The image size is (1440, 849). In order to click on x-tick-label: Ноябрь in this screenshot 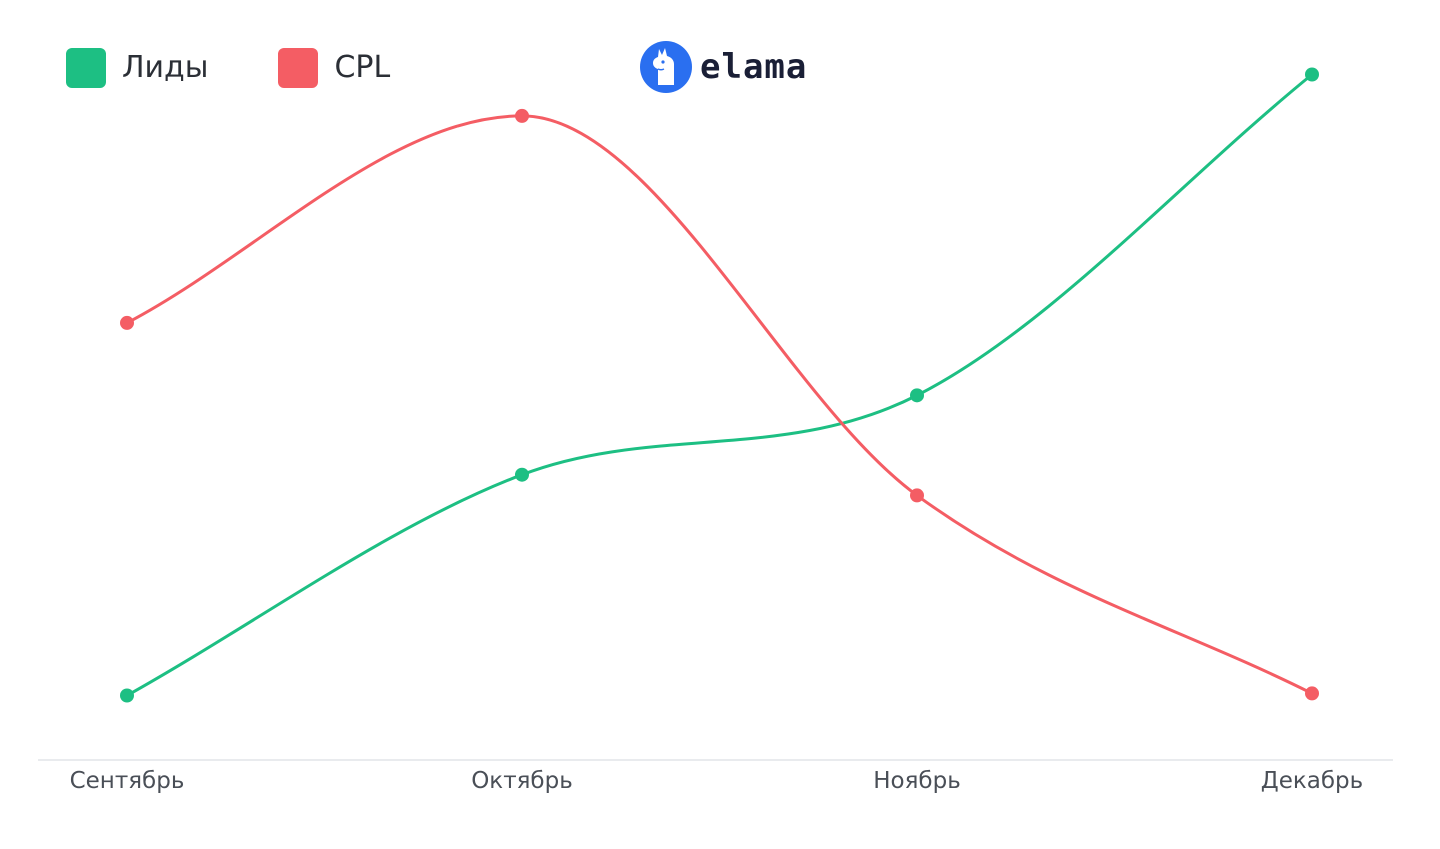, I will do `click(917, 781)`.